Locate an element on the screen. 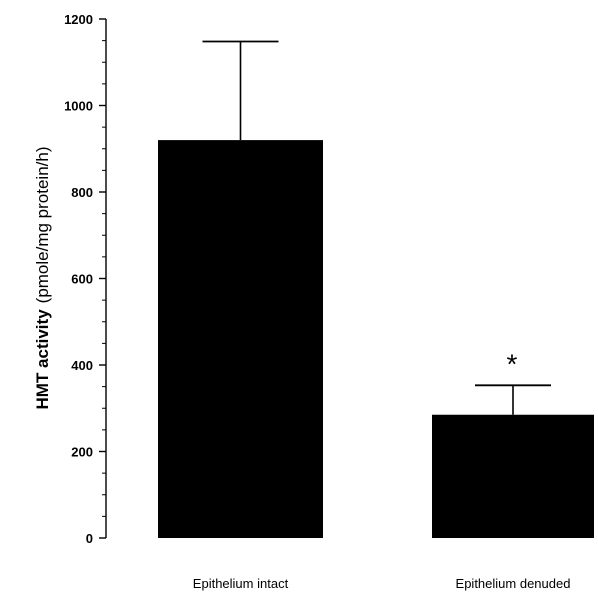 This screenshot has width=598, height=599. category-label: Epithelium denuded is located at coordinates (513, 583).